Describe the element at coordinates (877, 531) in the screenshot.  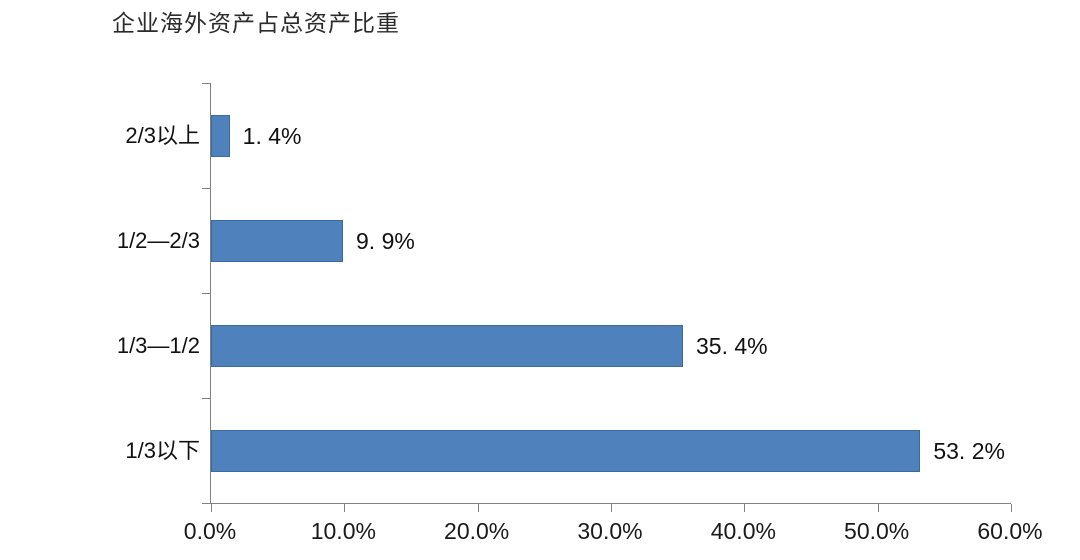
I see `x-tick-label: 50.0%` at that location.